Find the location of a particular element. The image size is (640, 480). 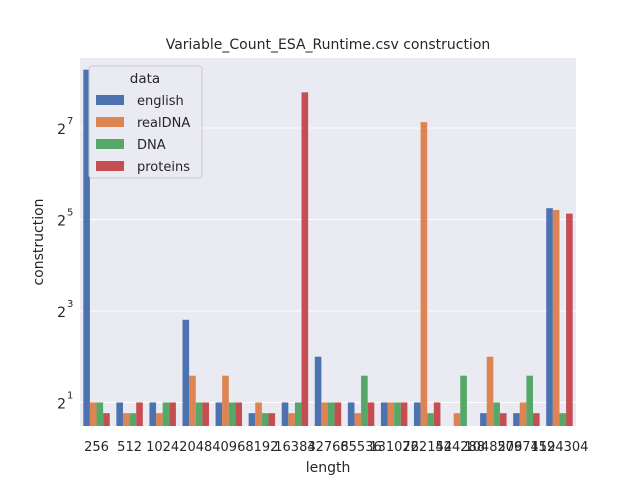

x-tick-label: 65536 is located at coordinates (360, 447).